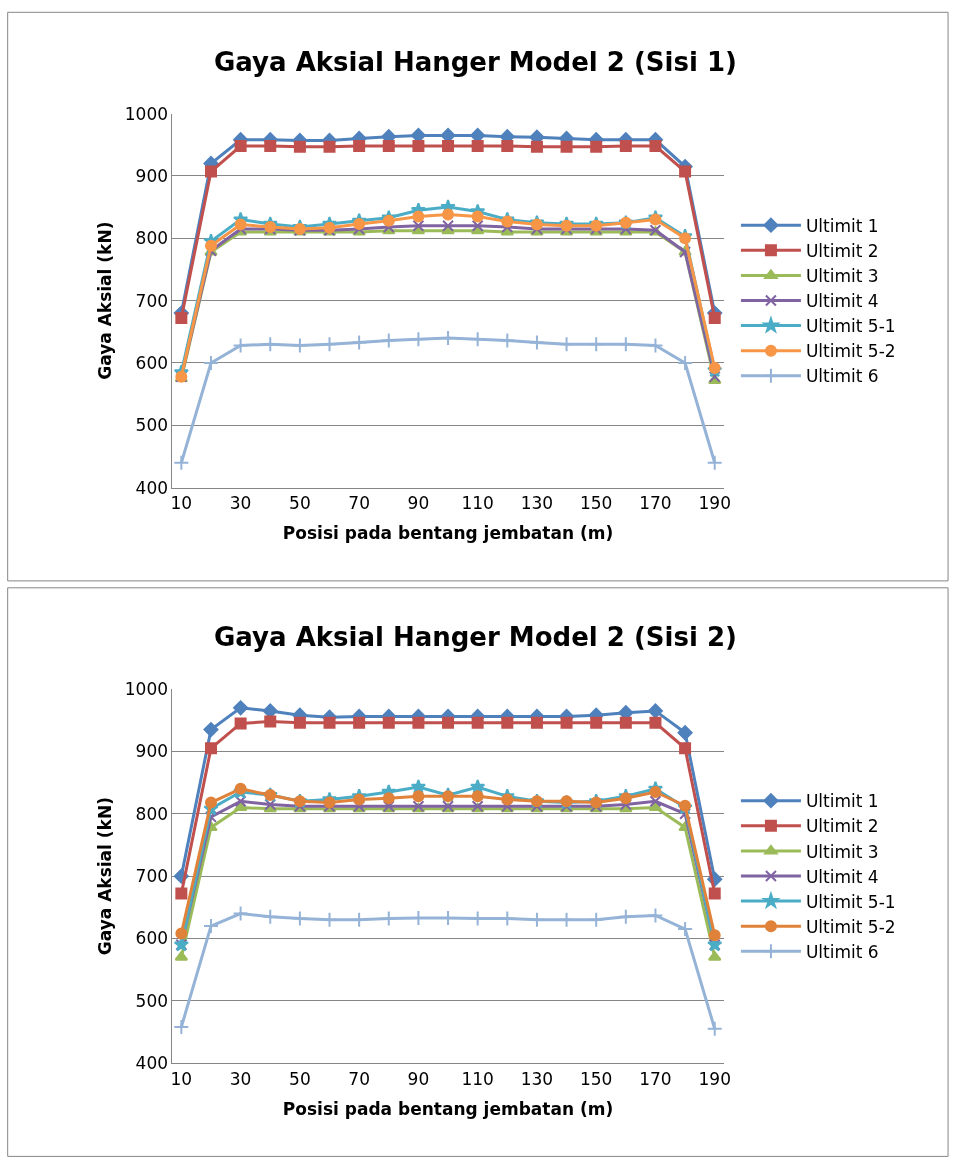 This screenshot has height=1171, width=956. I want to click on chart-title: Gaya Aksial Hanger Model 2 (Sisi 1), so click(475, 62).